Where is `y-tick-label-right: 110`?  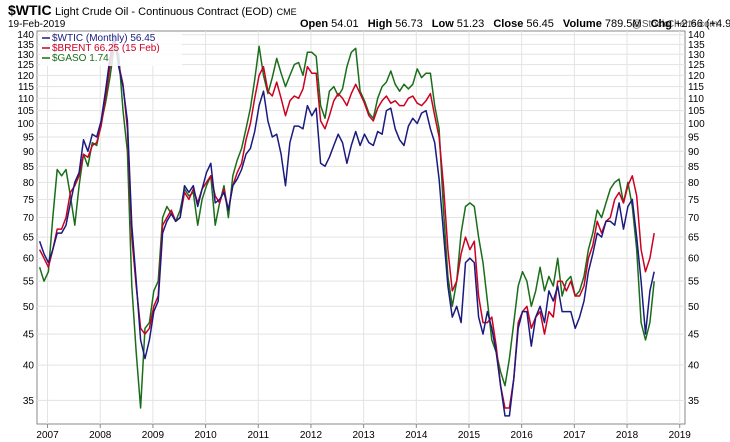
y-tick-label-right: 110 is located at coordinates (696, 99).